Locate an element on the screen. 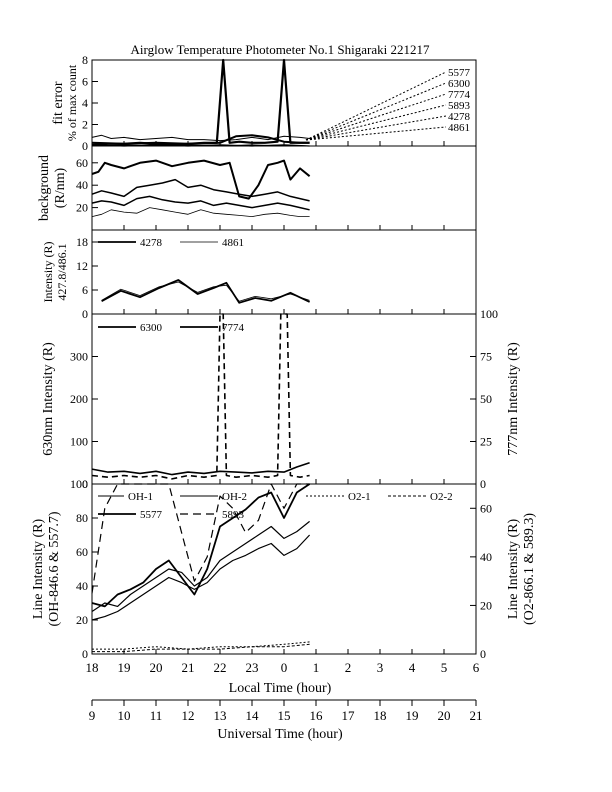  universal-time-tick-8: 17 is located at coordinates (349, 715).